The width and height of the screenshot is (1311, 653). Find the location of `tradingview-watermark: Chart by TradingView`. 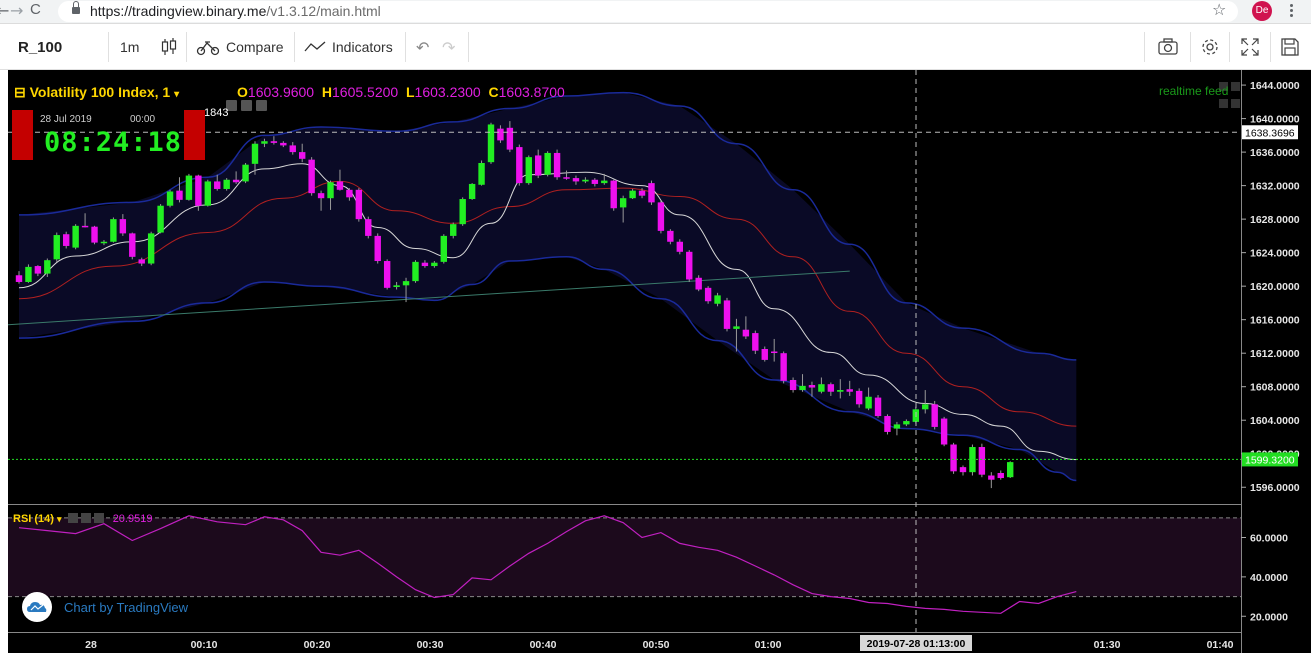

tradingview-watermark: Chart by TradingView is located at coordinates (105, 607).